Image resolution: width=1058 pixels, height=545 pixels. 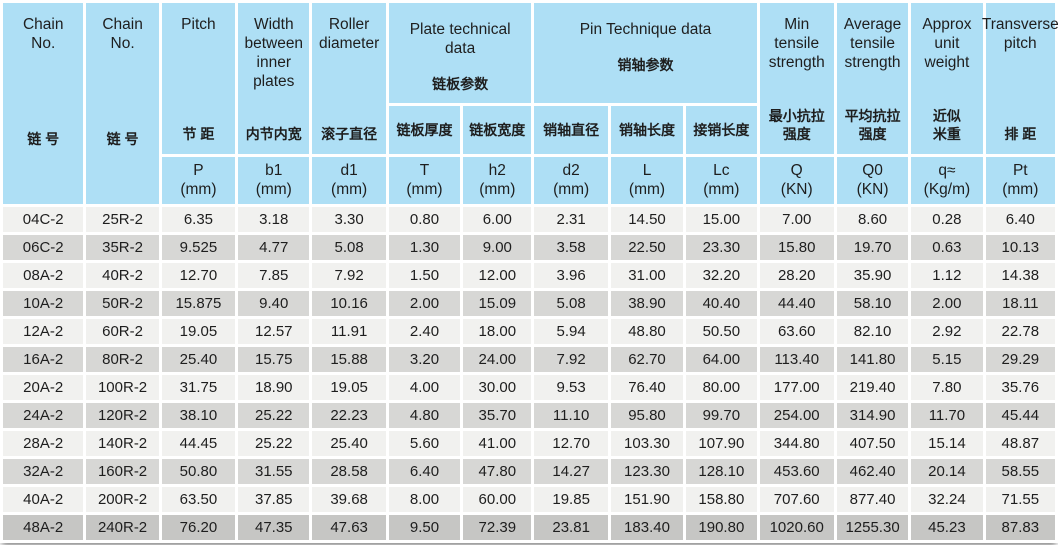 I want to click on chain-no-2-zh-label: 链 号, so click(x=122, y=138).